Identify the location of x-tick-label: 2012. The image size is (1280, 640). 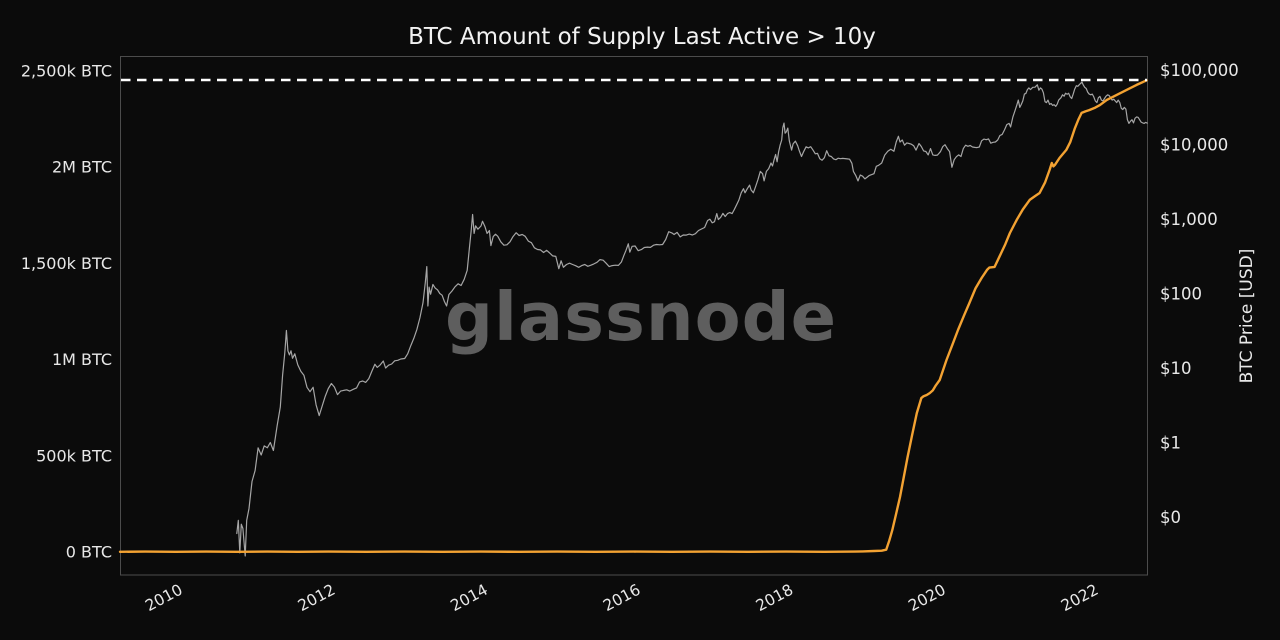
(316, 598).